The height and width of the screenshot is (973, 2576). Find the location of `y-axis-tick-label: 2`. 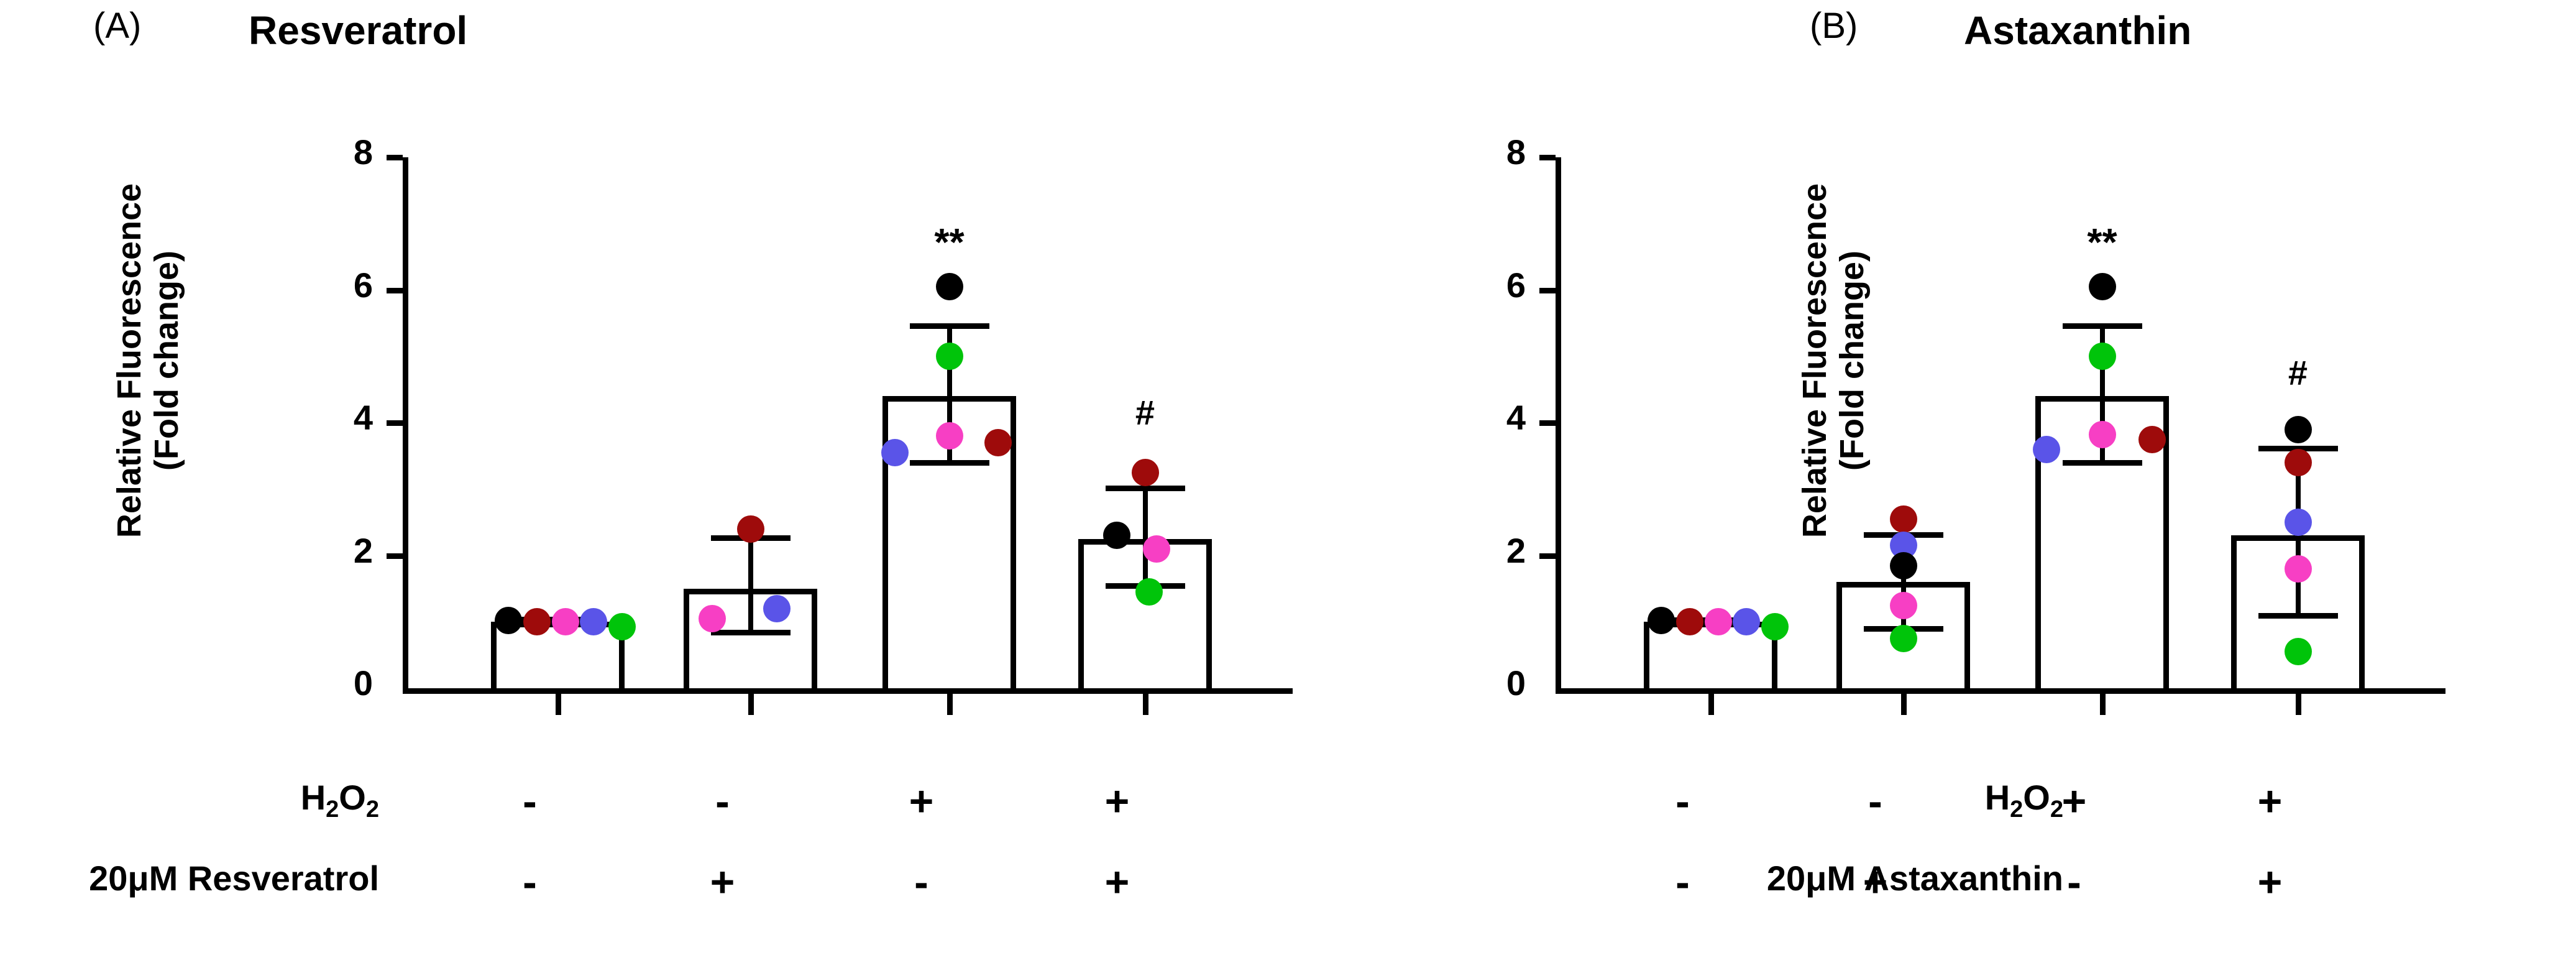

y-axis-tick-label: 2 is located at coordinates (1516, 550).